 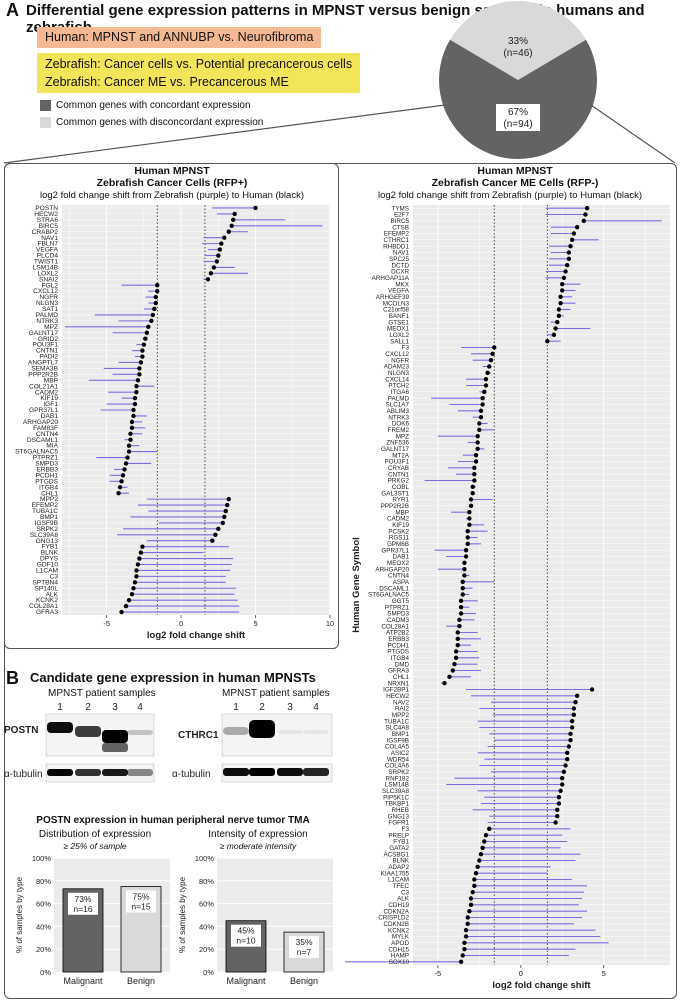 What do you see at coordinates (400, 753) in the screenshot?
I see `gene-label: ASIC2` at bounding box center [400, 753].